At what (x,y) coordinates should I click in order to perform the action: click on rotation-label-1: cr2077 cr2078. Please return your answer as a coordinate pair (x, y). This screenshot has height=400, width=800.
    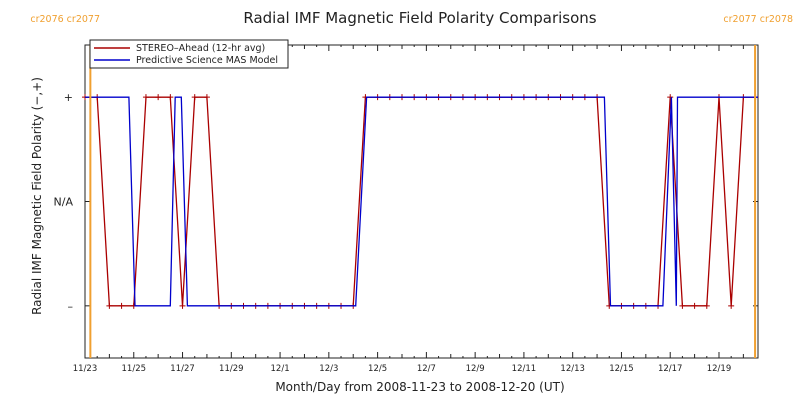
    Looking at the image, I should click on (758, 19).